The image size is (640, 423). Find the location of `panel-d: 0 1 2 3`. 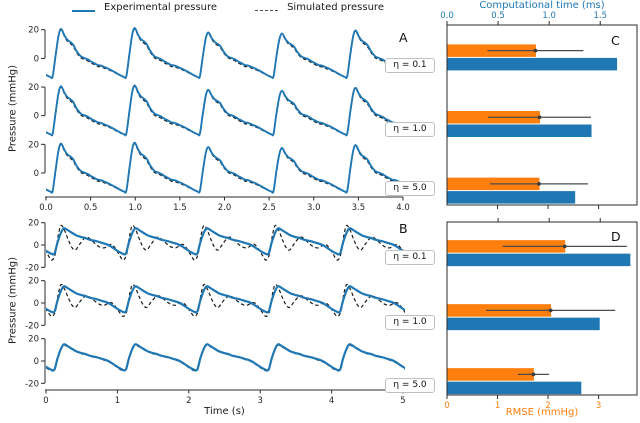

panel-d: 0 1 2 3 is located at coordinates (541, 314).